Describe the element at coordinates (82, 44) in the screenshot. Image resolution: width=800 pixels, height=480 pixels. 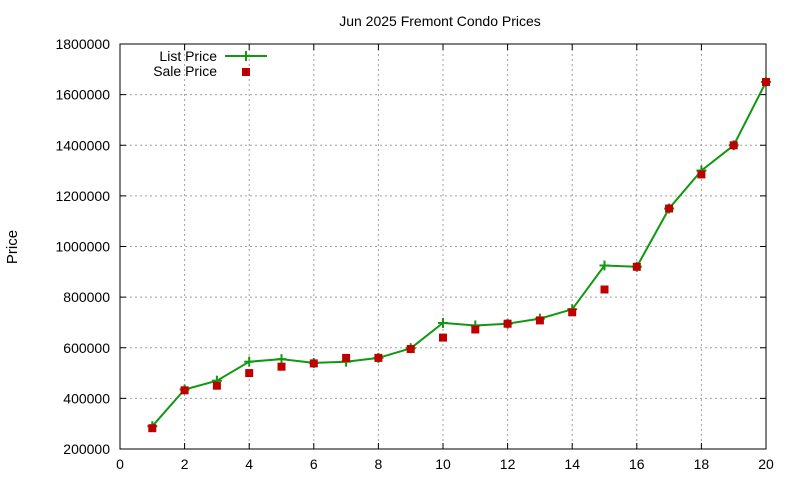
I see `y-tick-label: 1800000` at that location.